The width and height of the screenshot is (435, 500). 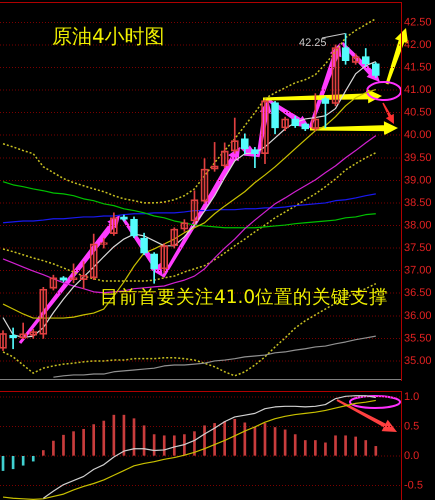 What do you see at coordinates (412, 456) in the screenshot?
I see `y-tick-label: 0.0` at bounding box center [412, 456].